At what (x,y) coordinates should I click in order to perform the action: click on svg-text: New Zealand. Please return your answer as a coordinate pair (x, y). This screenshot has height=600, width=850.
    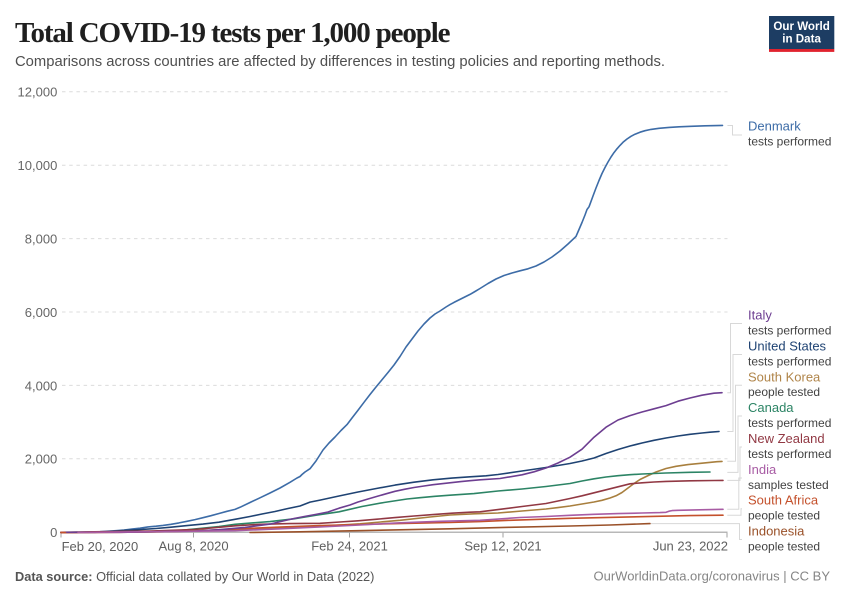
    Looking at the image, I should click on (786, 438).